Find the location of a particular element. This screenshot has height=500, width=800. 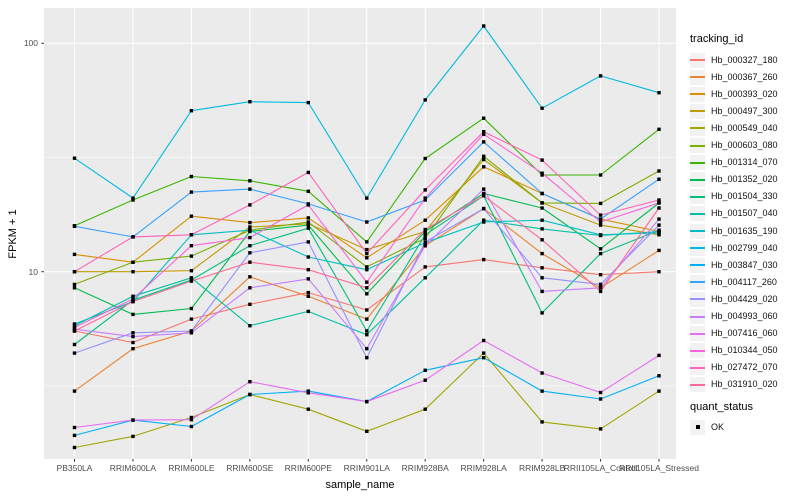

legend-item-label: Hb_002799_040 is located at coordinates (744, 247).